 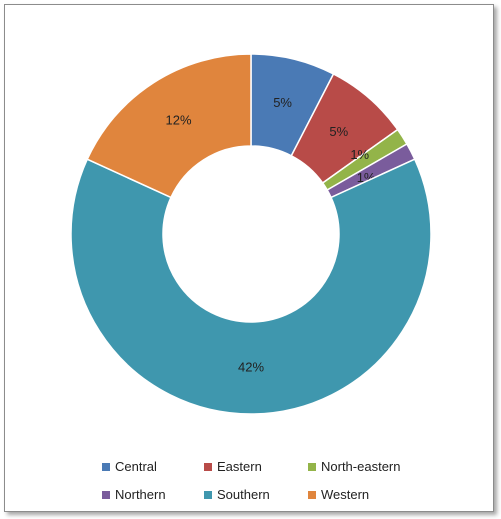 What do you see at coordinates (179, 120) in the screenshot?
I see `data-label-western: 12%` at bounding box center [179, 120].